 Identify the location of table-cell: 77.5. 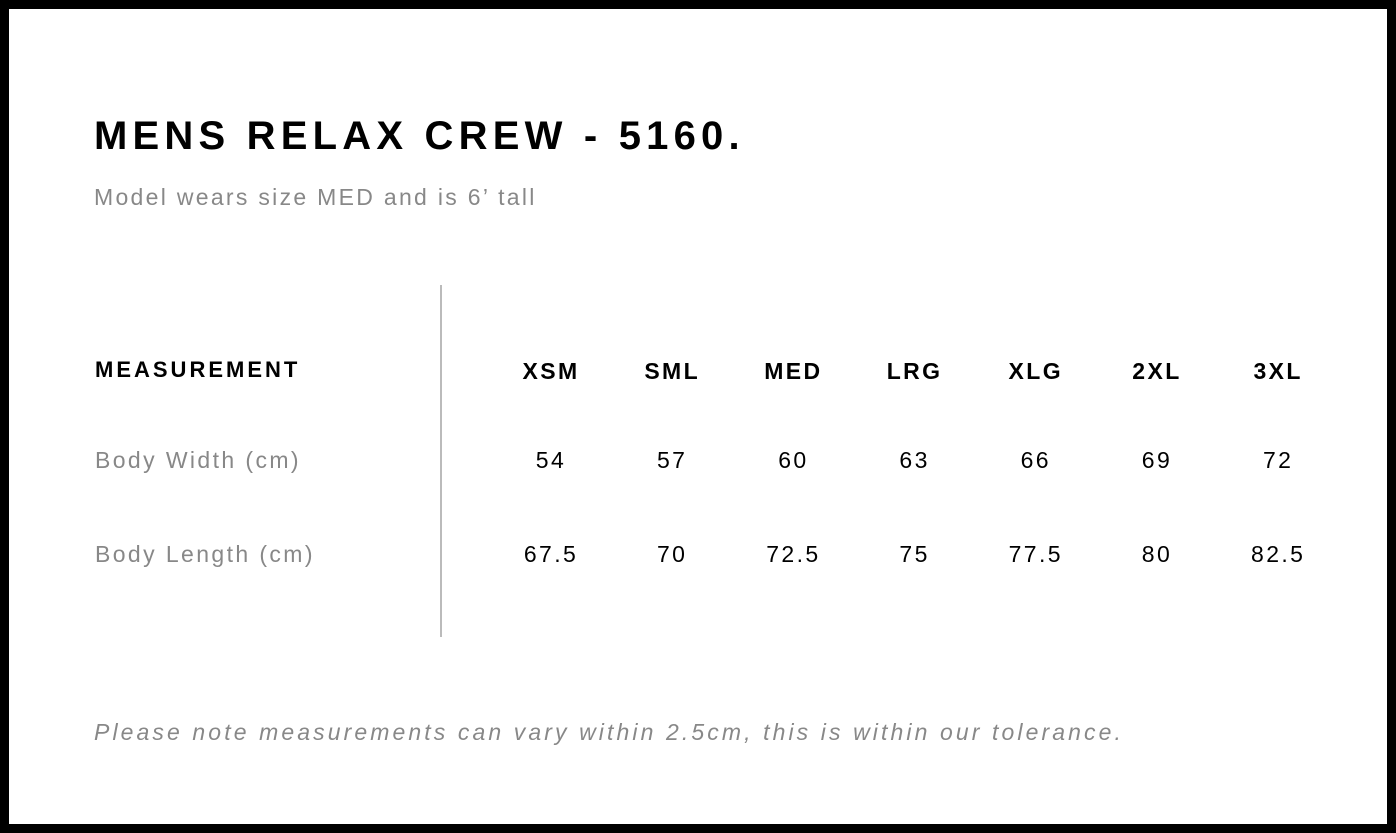
(1035, 554).